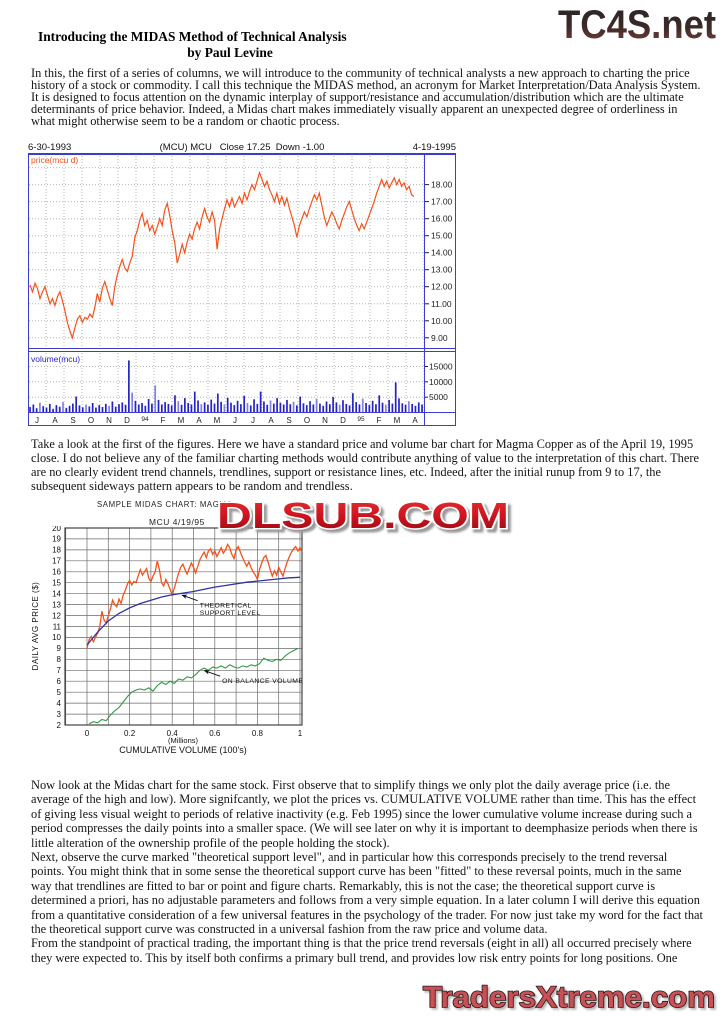 The width and height of the screenshot is (724, 1024). I want to click on chart2-grid, so click(183, 626).